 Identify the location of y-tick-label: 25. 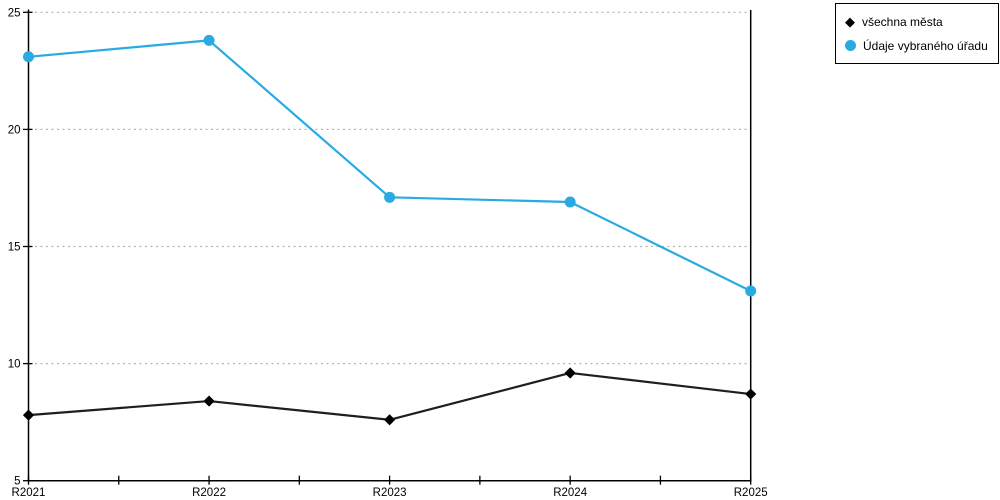
(14, 13).